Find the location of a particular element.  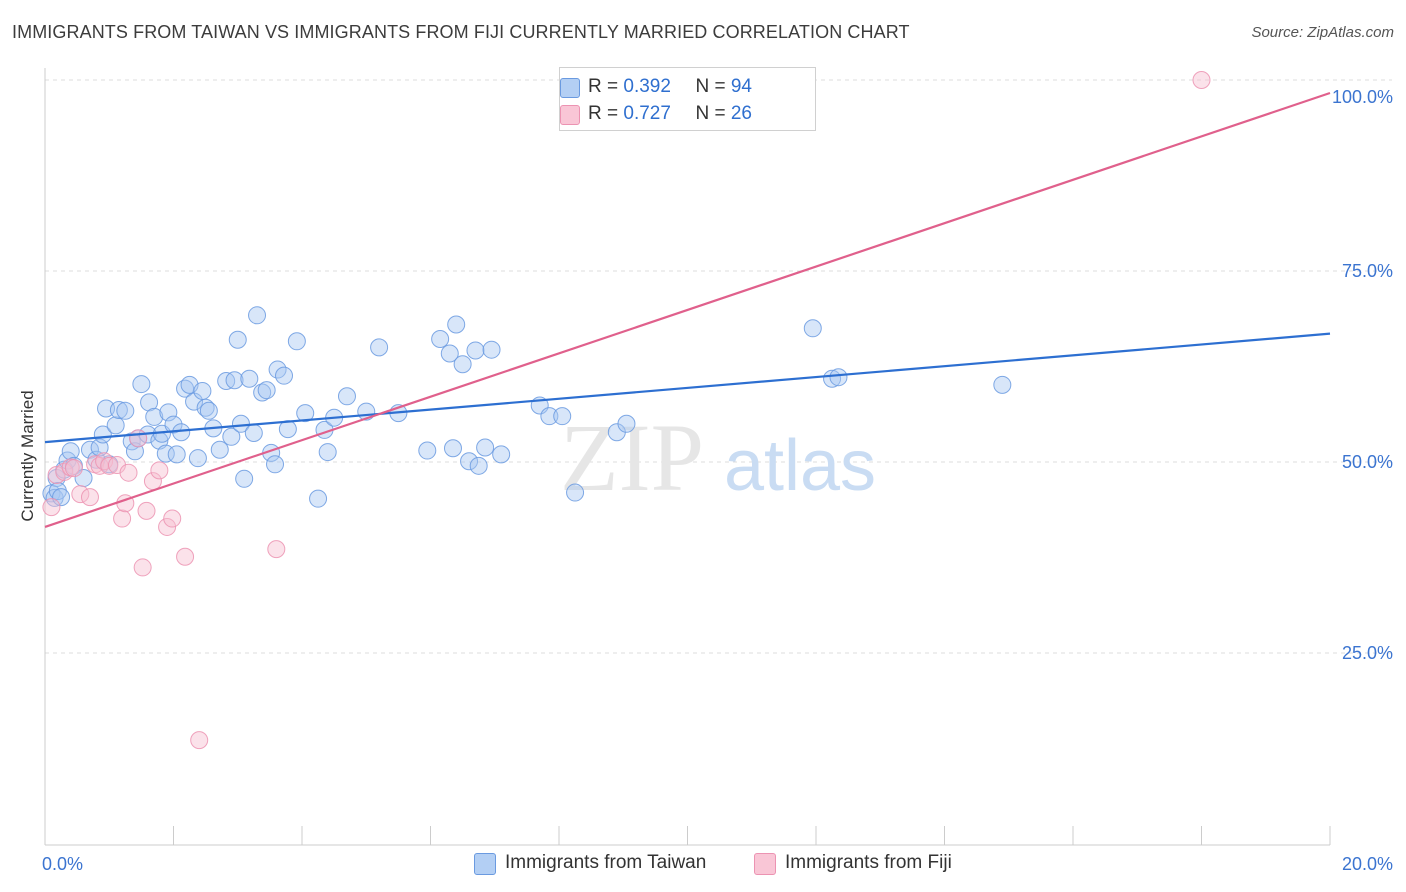

bottom-legend-fiji: Immigrants from Fiji is located at coordinates (853, 863).